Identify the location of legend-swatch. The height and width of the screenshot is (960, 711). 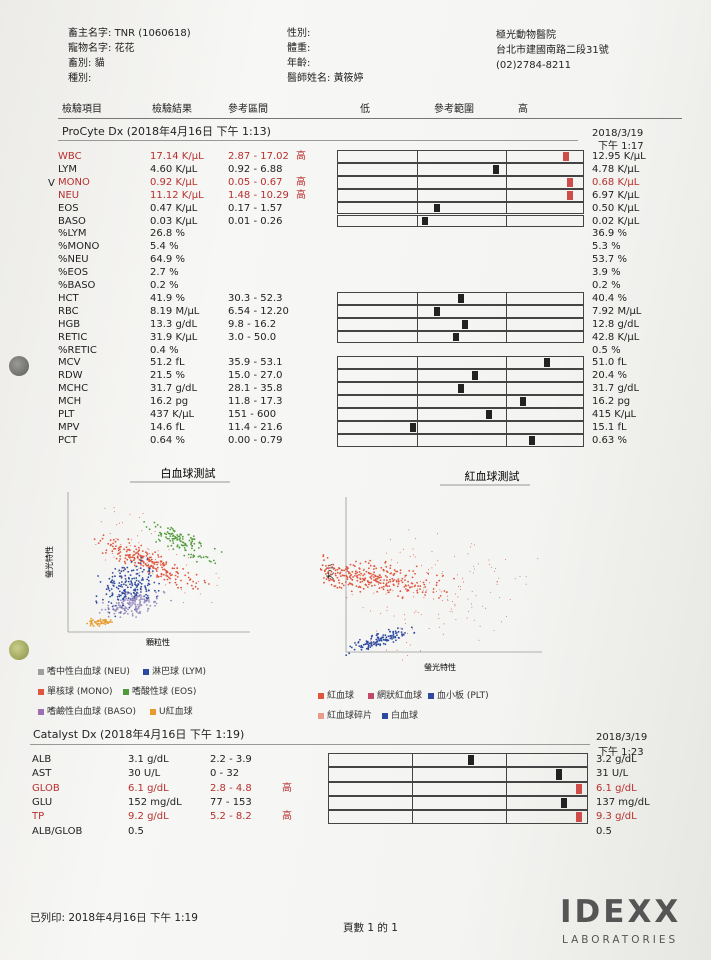
(41, 711).